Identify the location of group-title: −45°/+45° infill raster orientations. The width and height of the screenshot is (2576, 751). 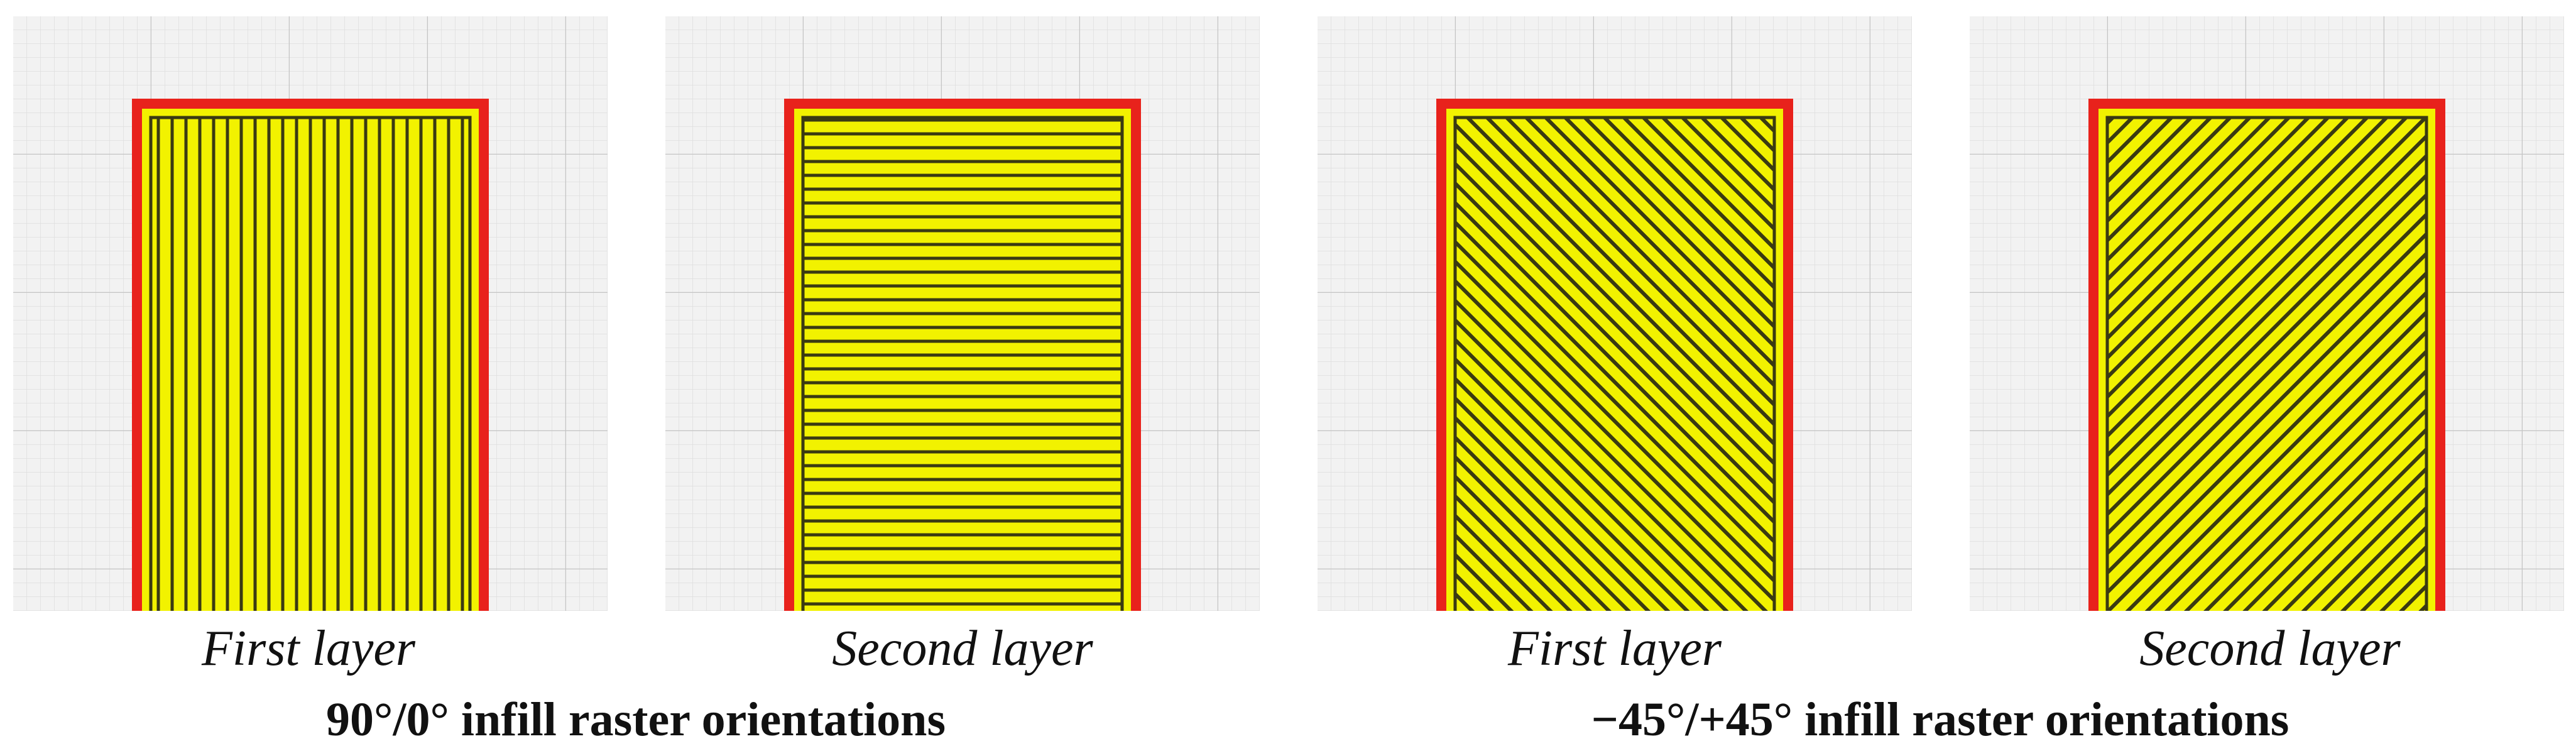
(1940, 720).